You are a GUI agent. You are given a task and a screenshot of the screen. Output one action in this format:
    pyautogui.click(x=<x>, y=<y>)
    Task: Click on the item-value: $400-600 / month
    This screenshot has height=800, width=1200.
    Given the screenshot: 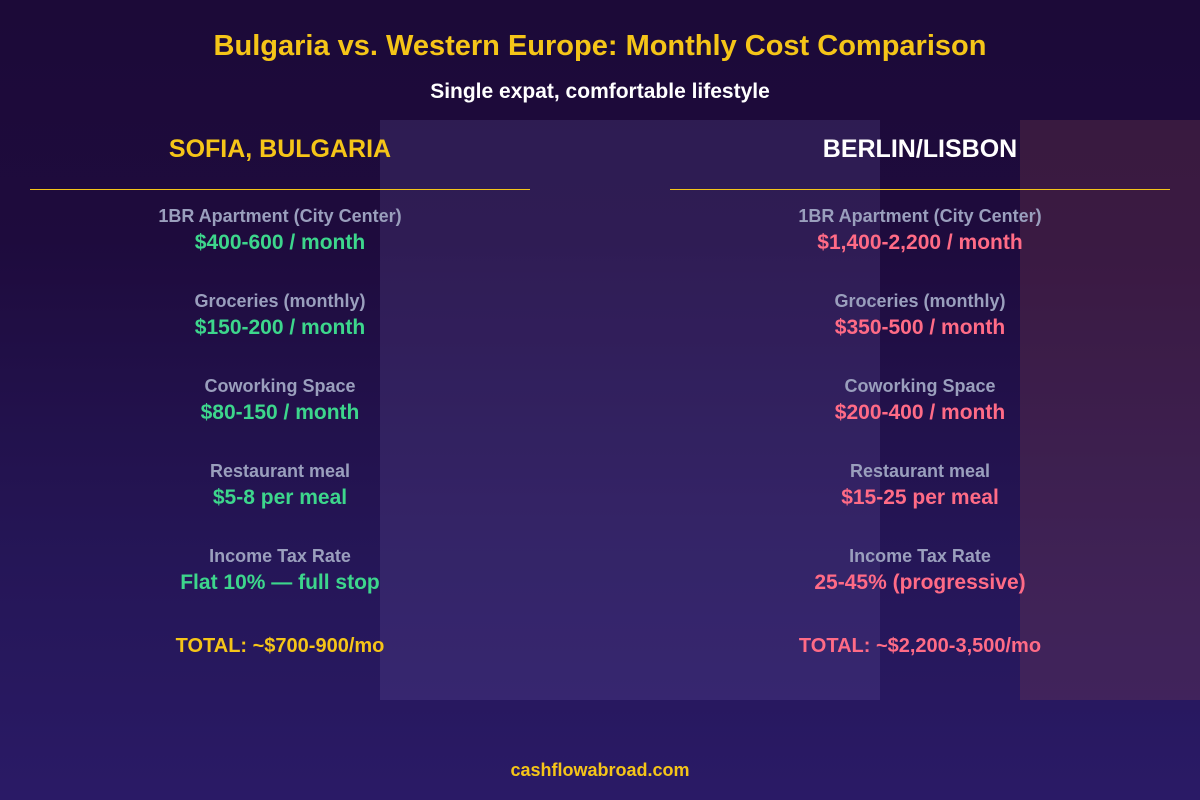 What is the action you would take?
    pyautogui.click(x=280, y=242)
    